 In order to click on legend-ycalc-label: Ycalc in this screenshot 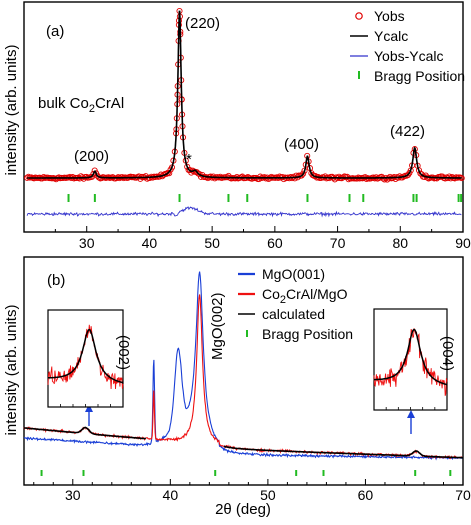, I will do `click(391, 36)`.